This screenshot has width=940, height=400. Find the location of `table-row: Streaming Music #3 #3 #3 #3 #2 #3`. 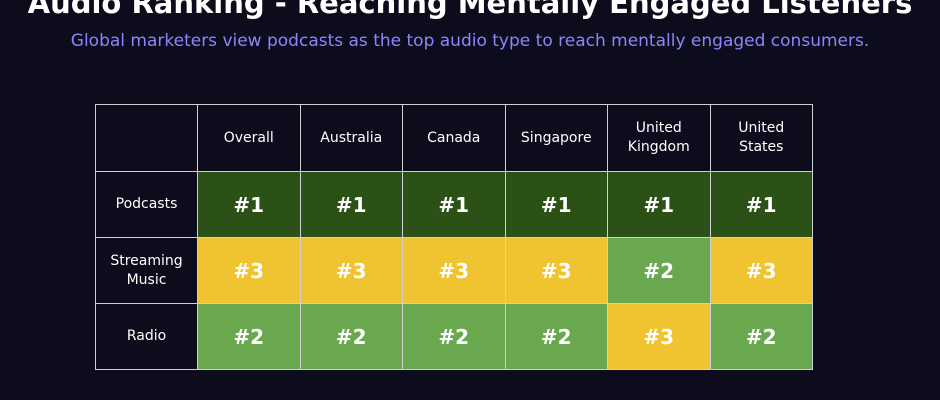

table-row: Streaming Music #3 #3 #3 #3 #2 #3 is located at coordinates (454, 270).